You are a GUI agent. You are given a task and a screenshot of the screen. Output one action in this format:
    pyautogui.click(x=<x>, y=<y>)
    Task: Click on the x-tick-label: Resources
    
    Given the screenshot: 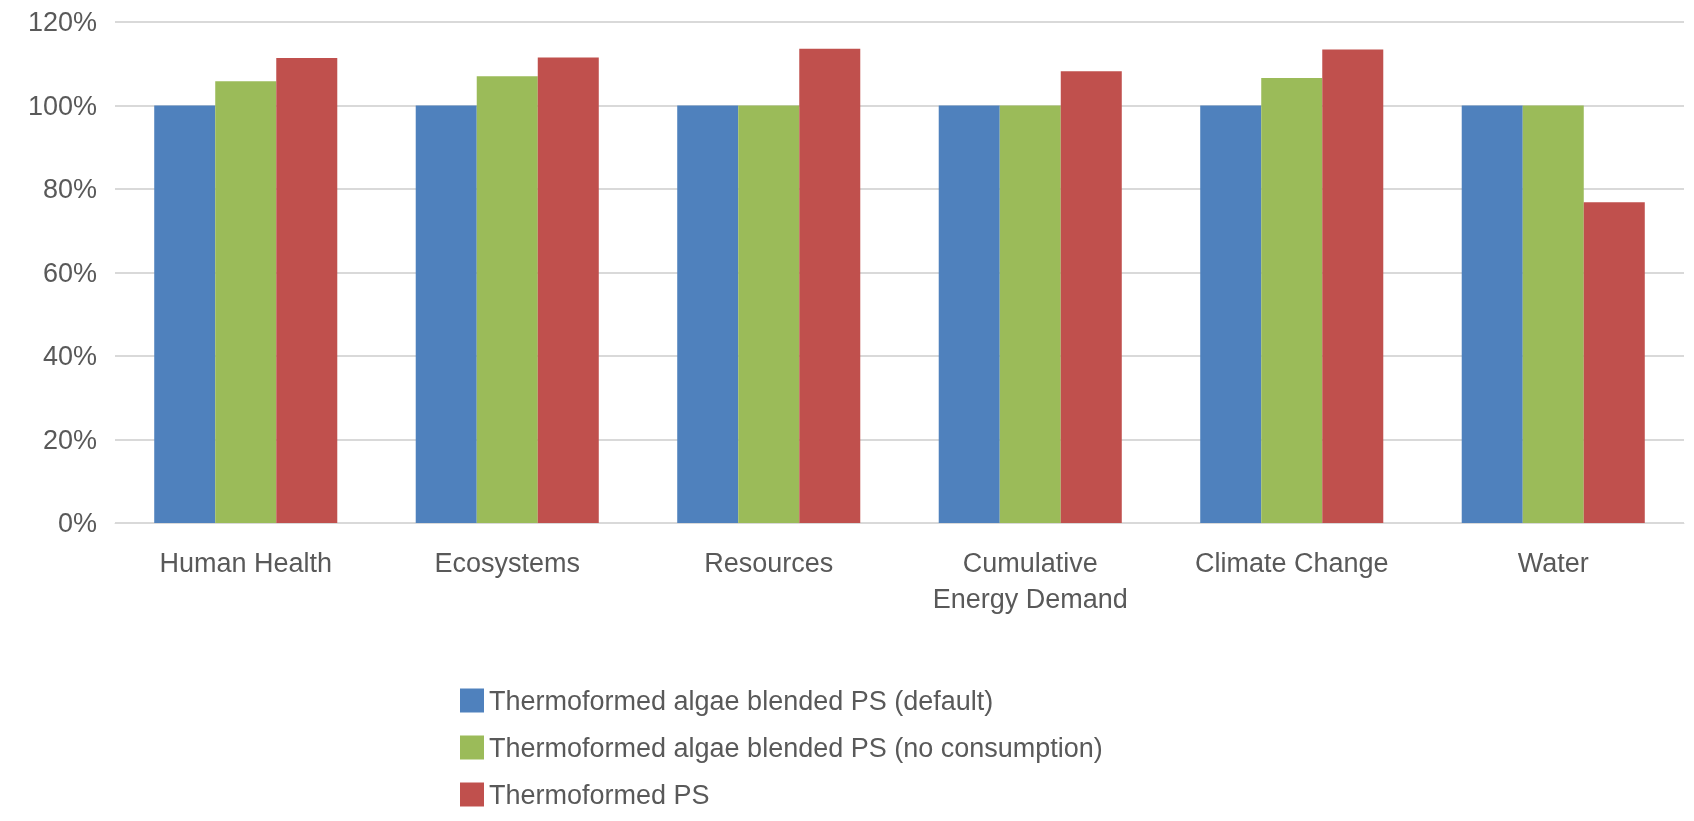 What is the action you would take?
    pyautogui.click(x=769, y=563)
    